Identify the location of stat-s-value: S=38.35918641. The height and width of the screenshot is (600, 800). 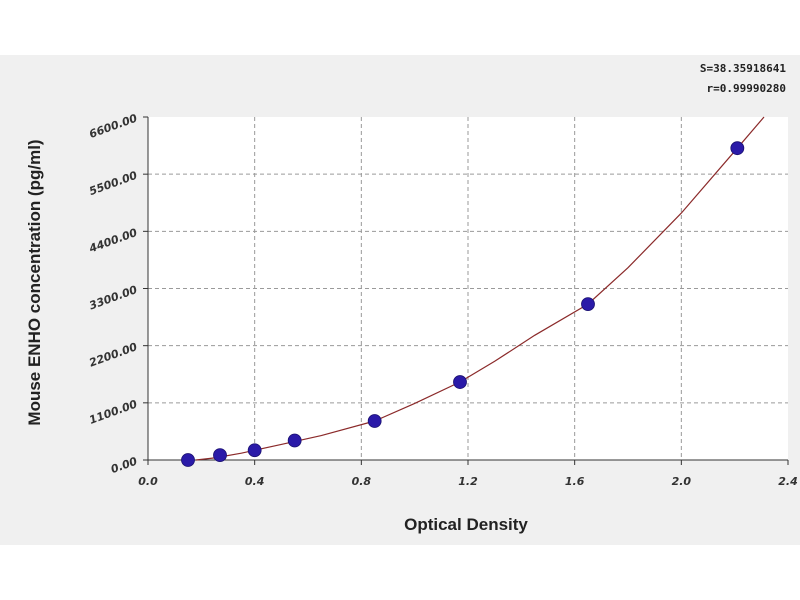
(743, 68).